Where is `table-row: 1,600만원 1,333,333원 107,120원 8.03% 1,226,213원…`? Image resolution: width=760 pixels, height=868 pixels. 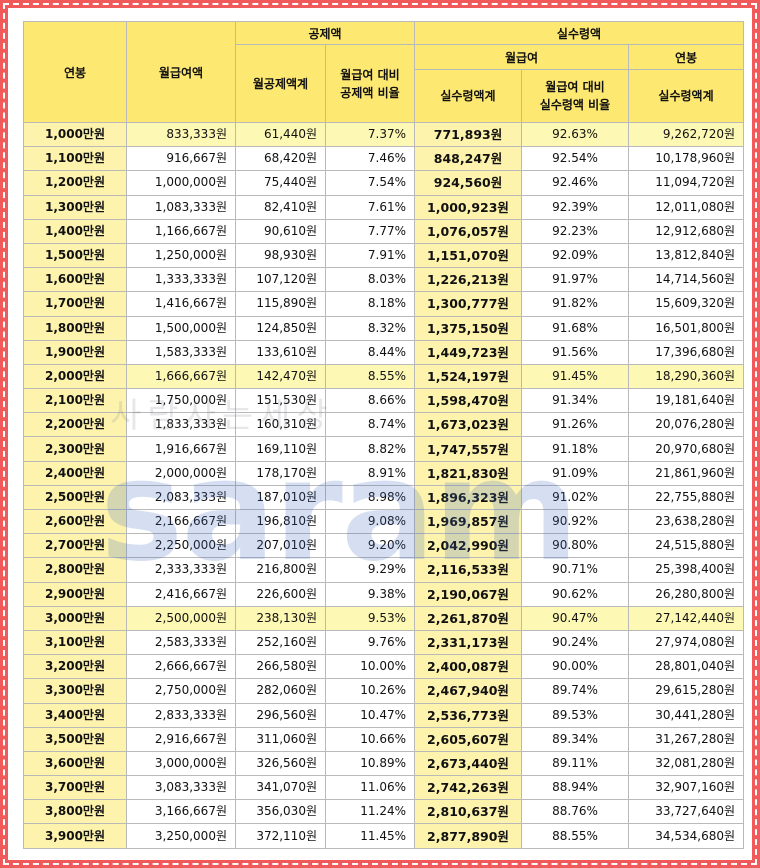
table-row: 1,600만원 1,333,333원 107,120원 8.03% 1,226,213원… is located at coordinates (384, 280).